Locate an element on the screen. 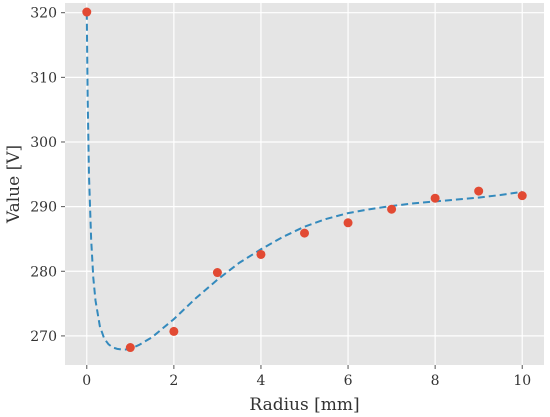 This screenshot has height=417, width=550. x-axis-label: Radius [mm] is located at coordinates (304, 405).